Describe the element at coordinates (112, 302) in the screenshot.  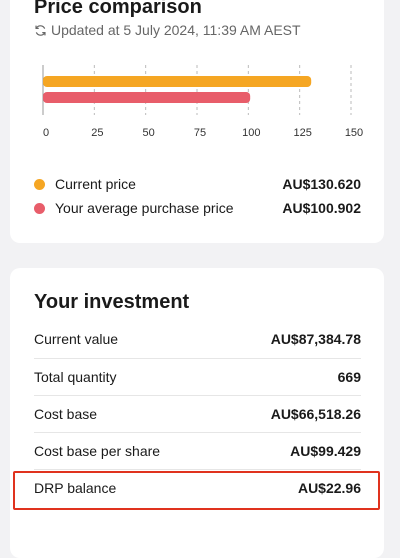
I see `card-title: Your investment` at that location.